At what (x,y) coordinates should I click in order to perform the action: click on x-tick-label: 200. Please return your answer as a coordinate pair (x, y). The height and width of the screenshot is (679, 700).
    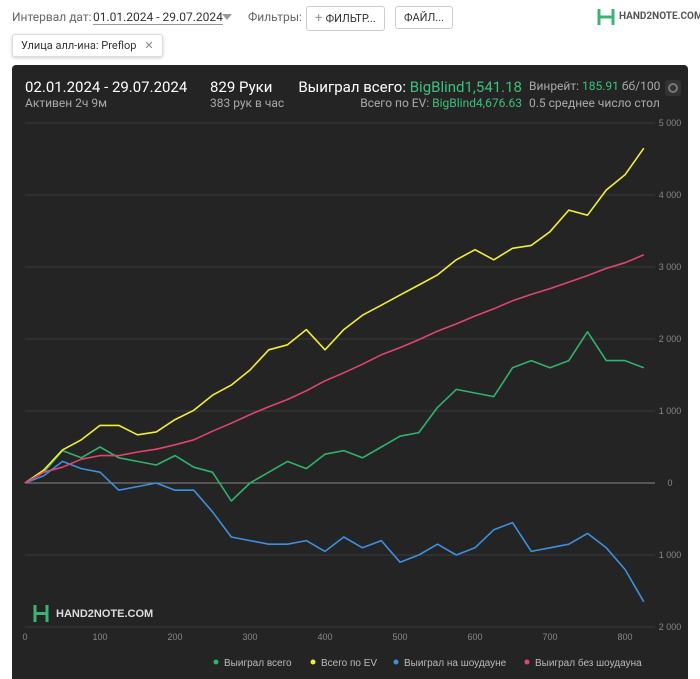
    Looking at the image, I should click on (174, 637).